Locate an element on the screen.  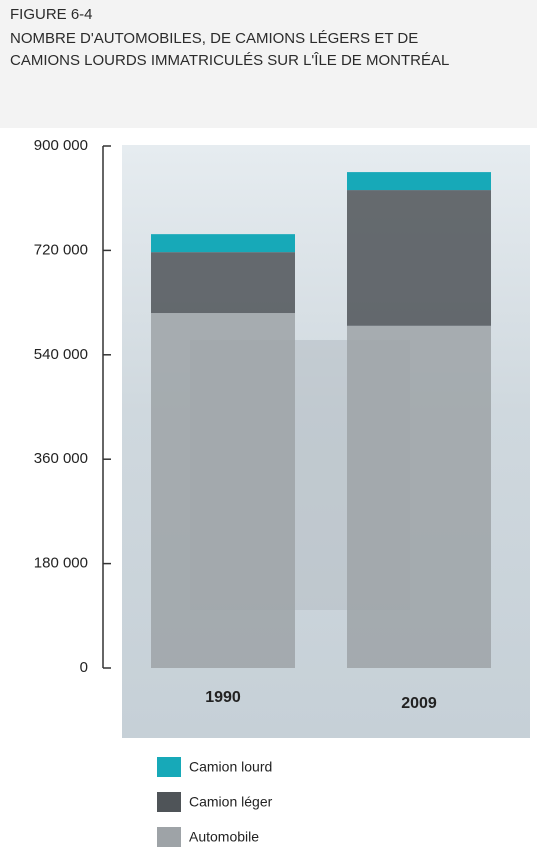
x-tick-label: 1990 is located at coordinates (223, 697).